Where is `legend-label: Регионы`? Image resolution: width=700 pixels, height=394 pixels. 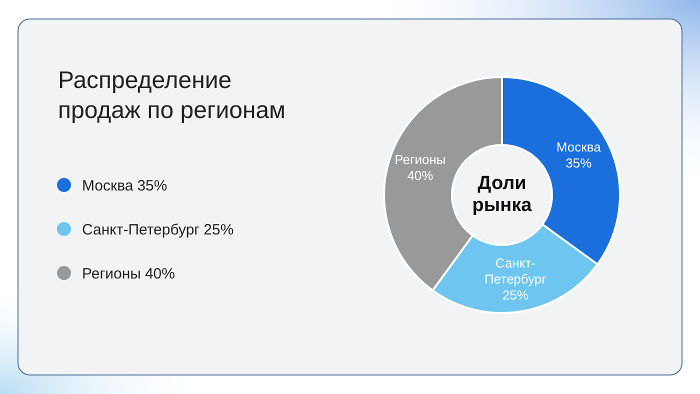 legend-label: Регионы is located at coordinates (111, 273).